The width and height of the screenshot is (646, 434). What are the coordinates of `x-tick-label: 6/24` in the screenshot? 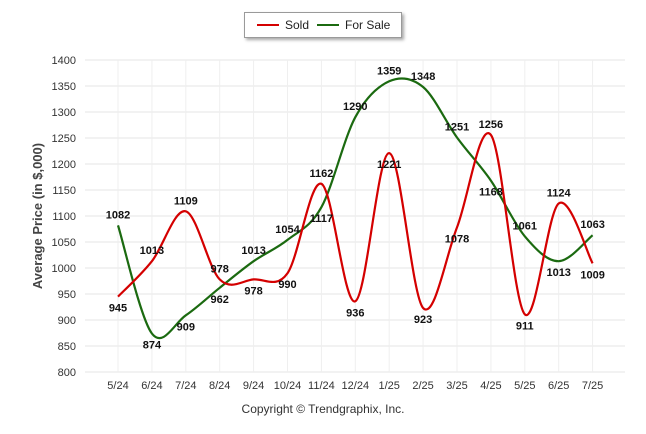 It's located at (151, 386).